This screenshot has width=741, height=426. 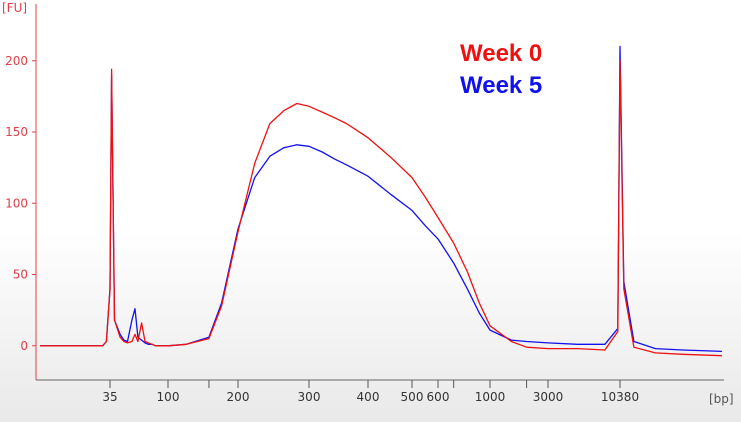 I want to click on x-tick-label: 500, so click(x=412, y=397).